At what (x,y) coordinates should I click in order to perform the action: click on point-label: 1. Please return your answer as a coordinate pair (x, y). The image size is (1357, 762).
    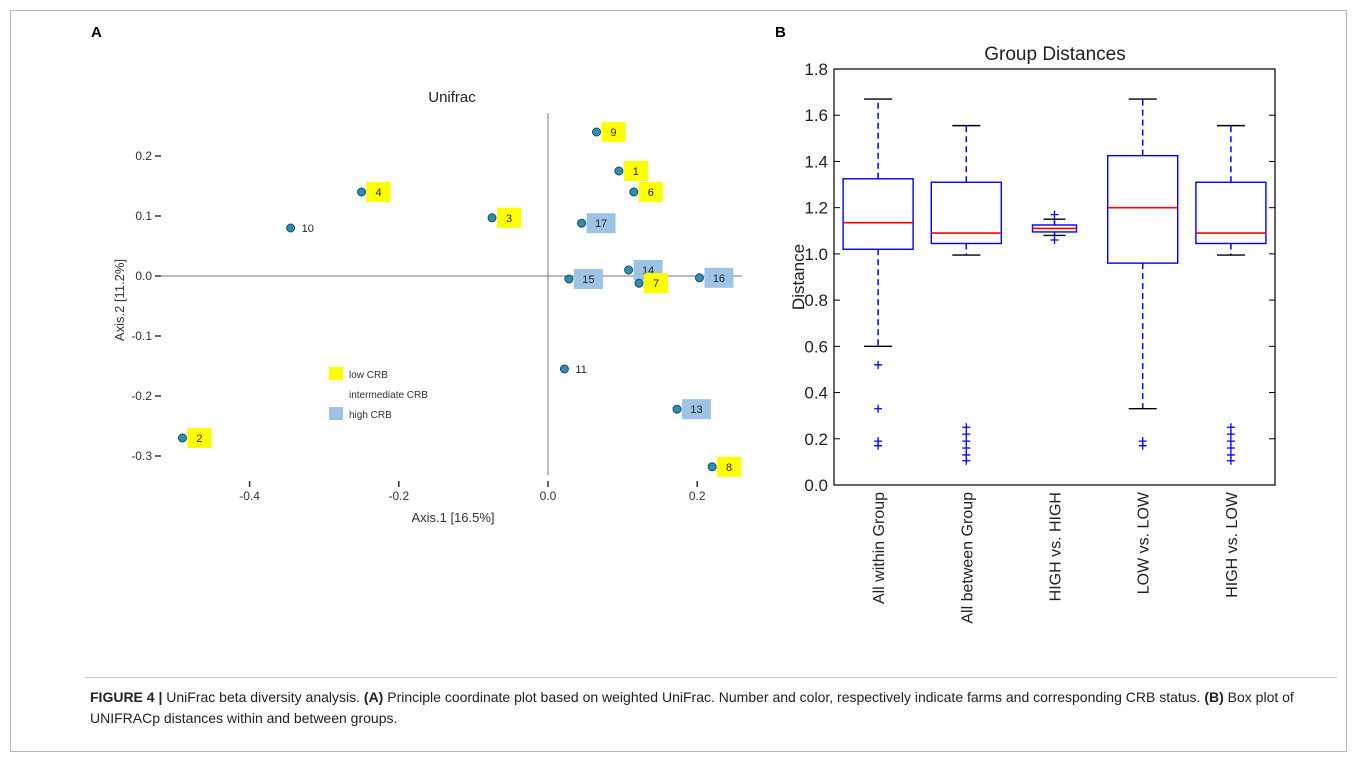
    Looking at the image, I should click on (636, 172).